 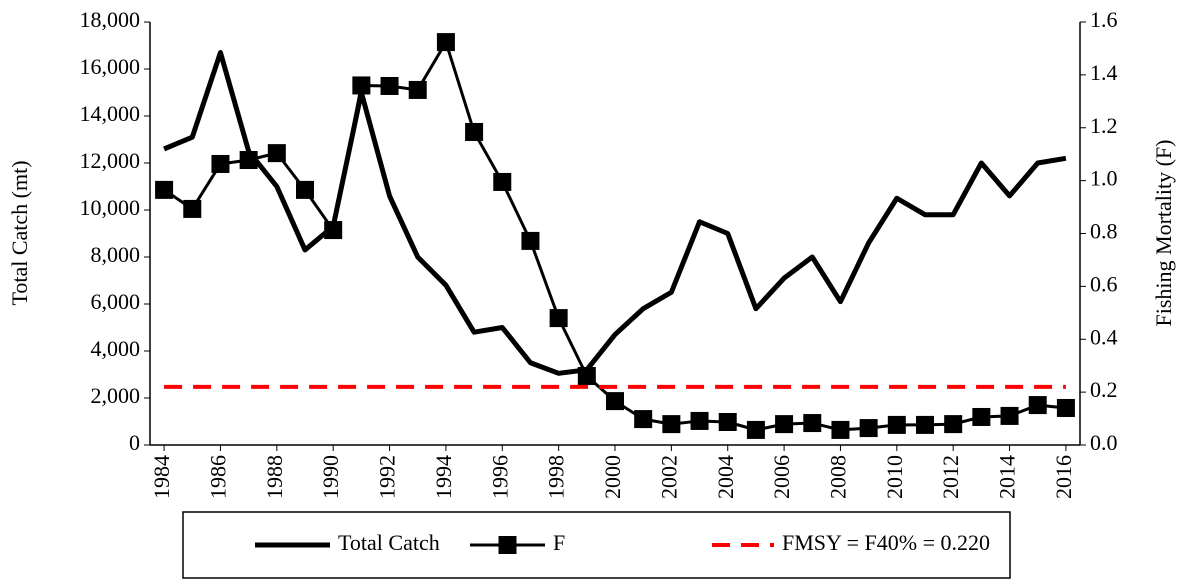 What do you see at coordinates (781, 477) in the screenshot?
I see `x-tick-label: 2006` at bounding box center [781, 477].